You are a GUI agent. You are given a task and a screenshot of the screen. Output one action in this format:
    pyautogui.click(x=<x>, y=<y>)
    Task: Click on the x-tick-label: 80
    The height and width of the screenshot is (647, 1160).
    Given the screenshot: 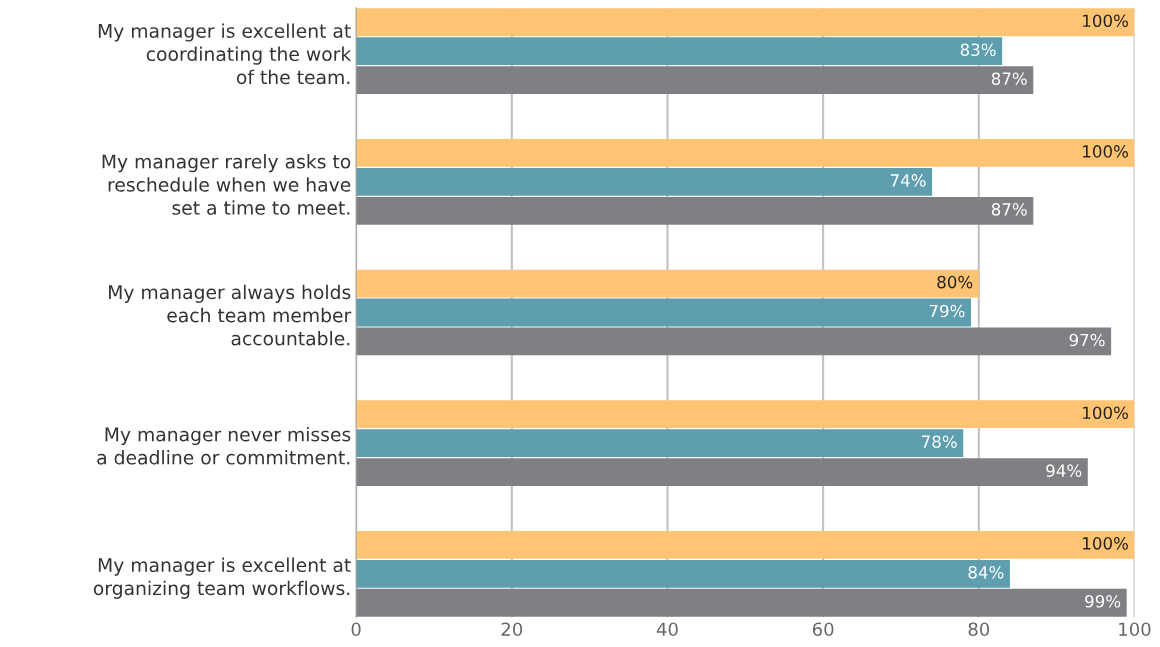 What is the action you would take?
    pyautogui.click(x=979, y=629)
    